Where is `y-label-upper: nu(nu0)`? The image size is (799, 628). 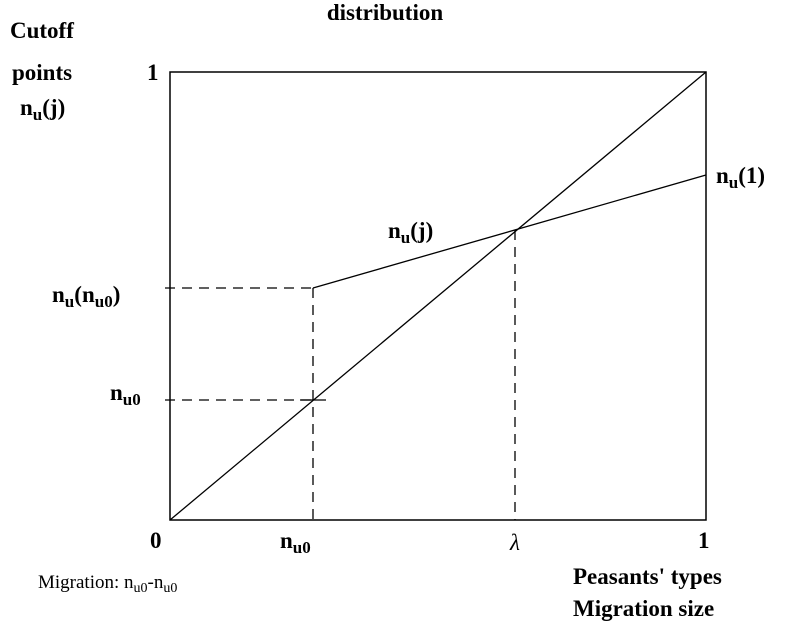
y-label-upper: nu(nu0) is located at coordinates (86, 296).